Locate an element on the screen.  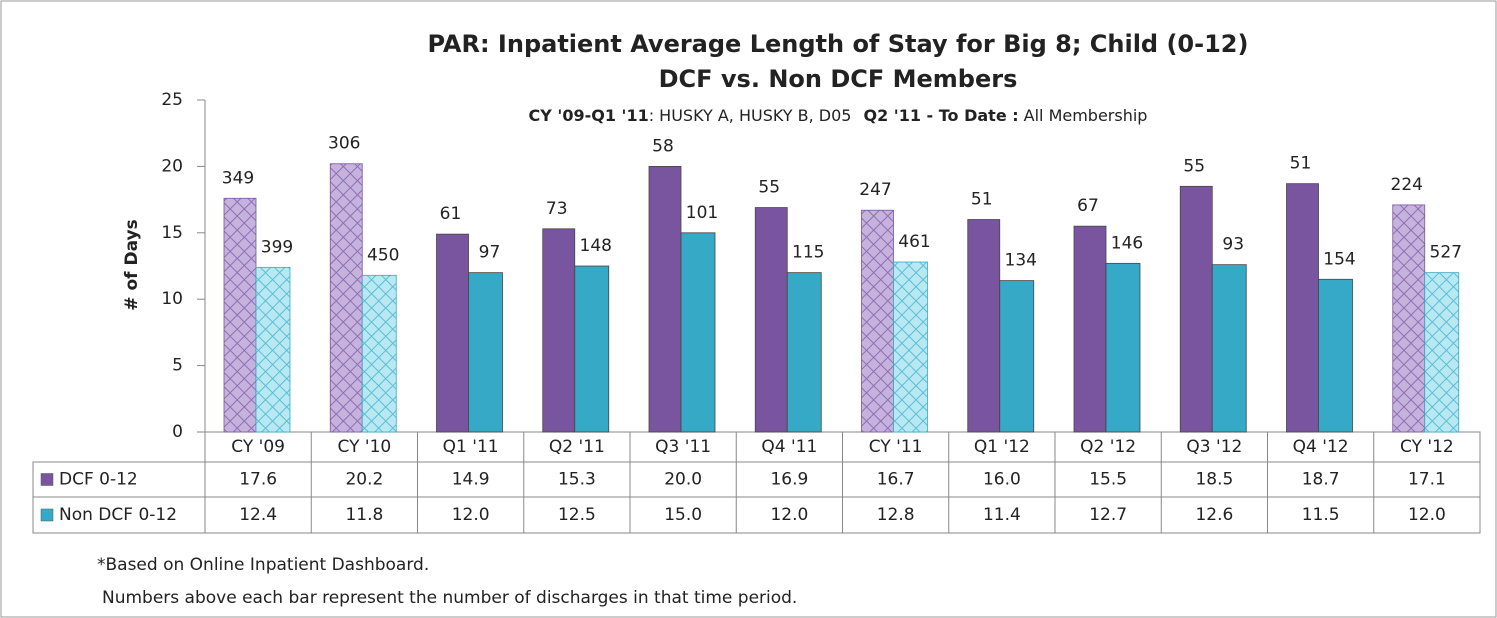
x-tick-label: Q4 '12 is located at coordinates (1321, 447).